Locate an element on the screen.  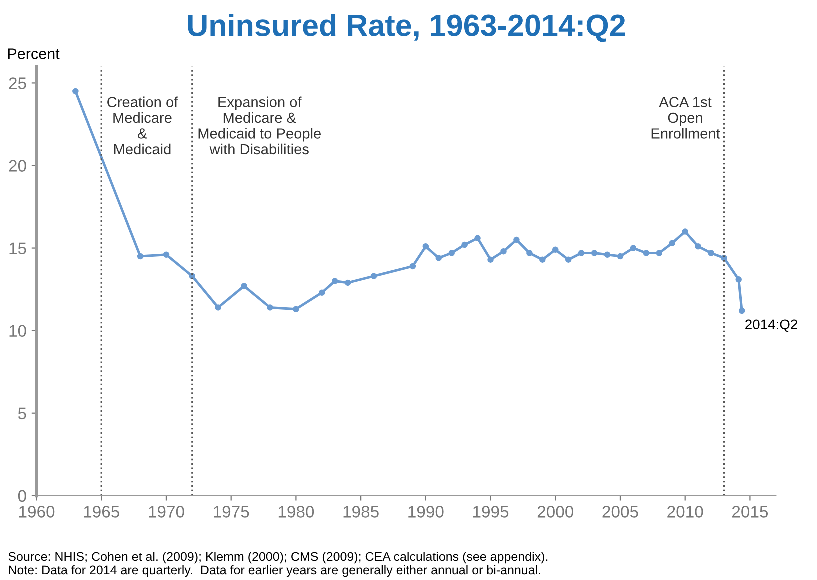
x-tick-label: 1975 is located at coordinates (232, 512).